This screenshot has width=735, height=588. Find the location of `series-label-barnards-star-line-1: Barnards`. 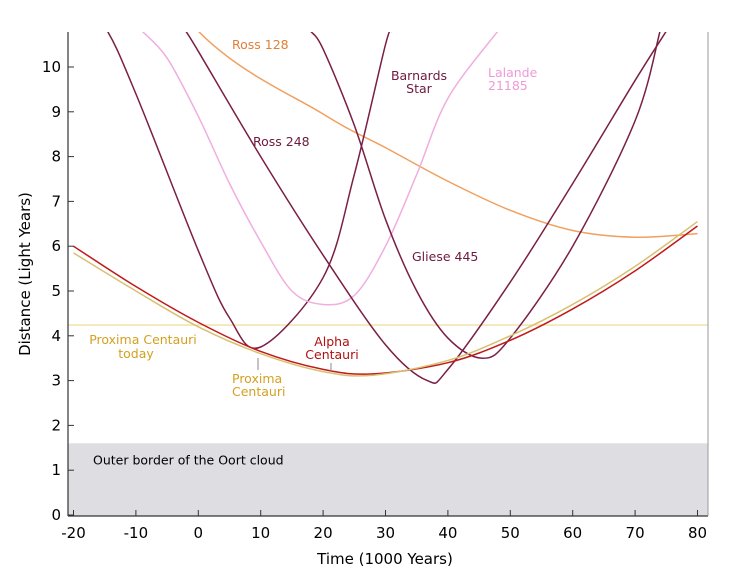

series-label-barnards-star-line-1: Barnards is located at coordinates (419, 75).